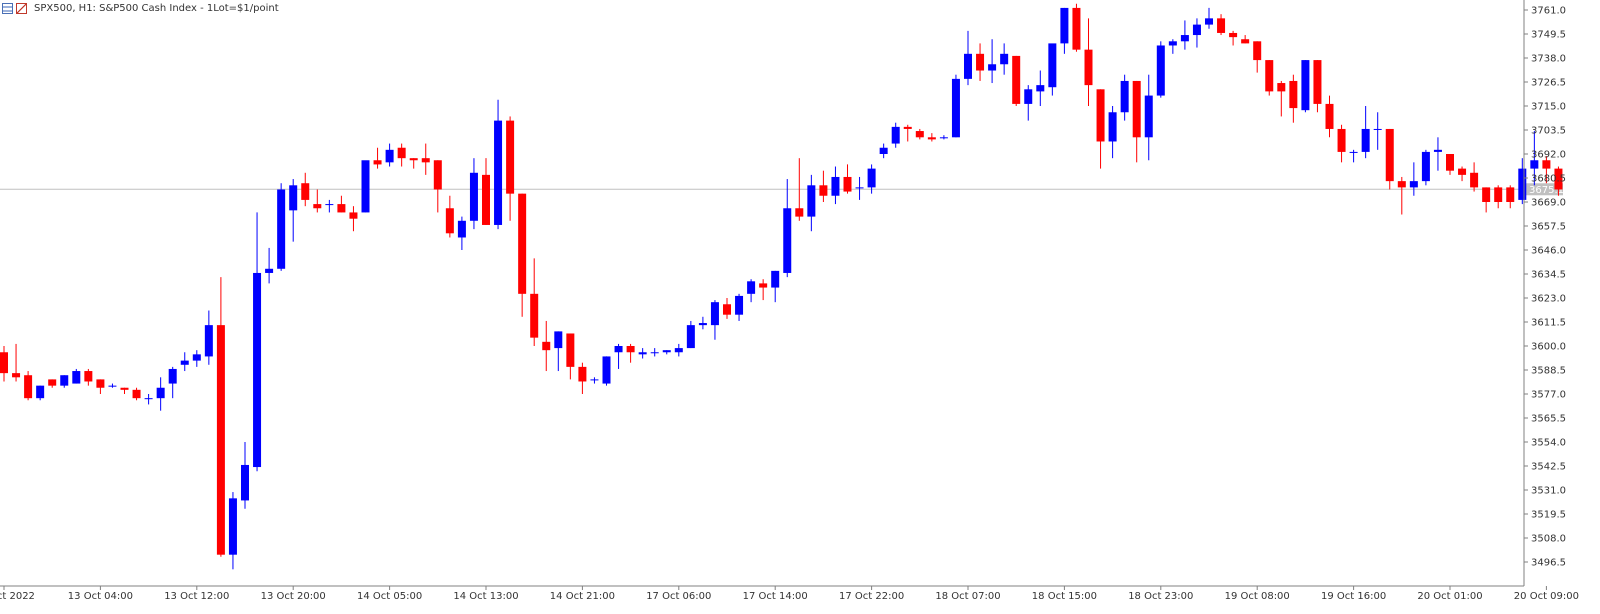 This screenshot has width=1600, height=614. Describe the element at coordinates (1548, 347) in the screenshot. I see `price-tick-label: 3600.0` at that location.